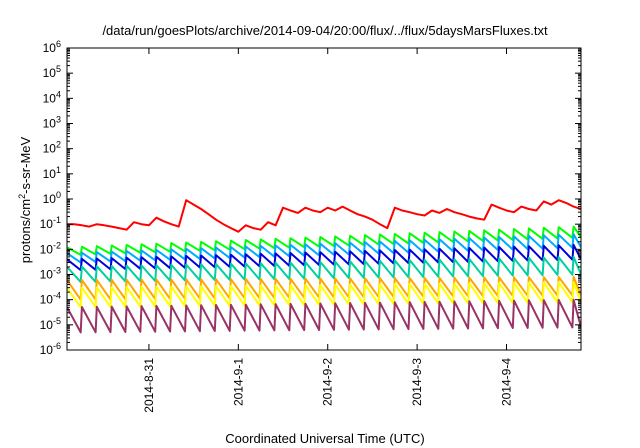 The image size is (640, 448). I want to click on y-tick-label: 10⁻², so click(50, 248).